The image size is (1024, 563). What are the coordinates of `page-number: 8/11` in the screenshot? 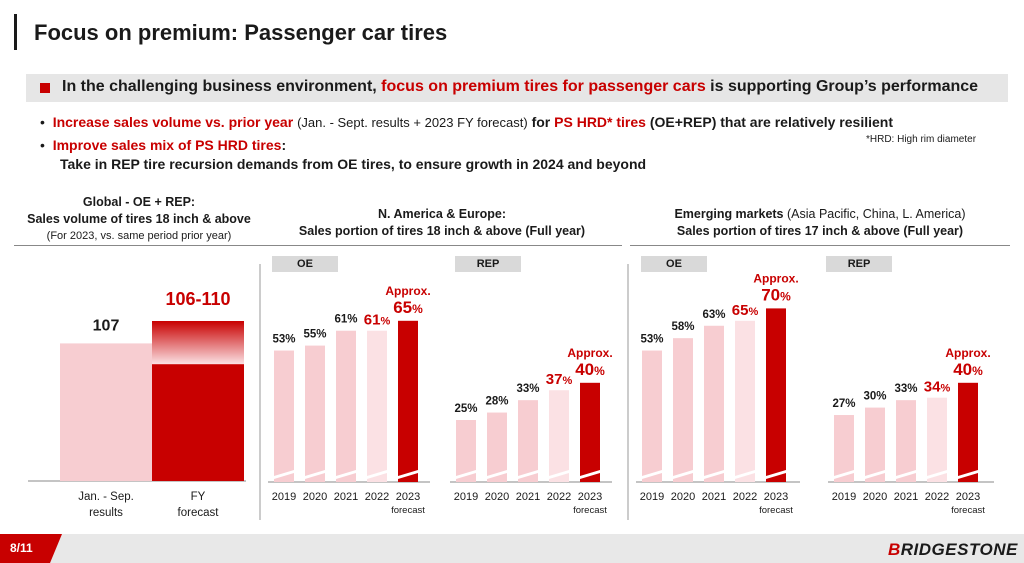 It's located at (21, 548).